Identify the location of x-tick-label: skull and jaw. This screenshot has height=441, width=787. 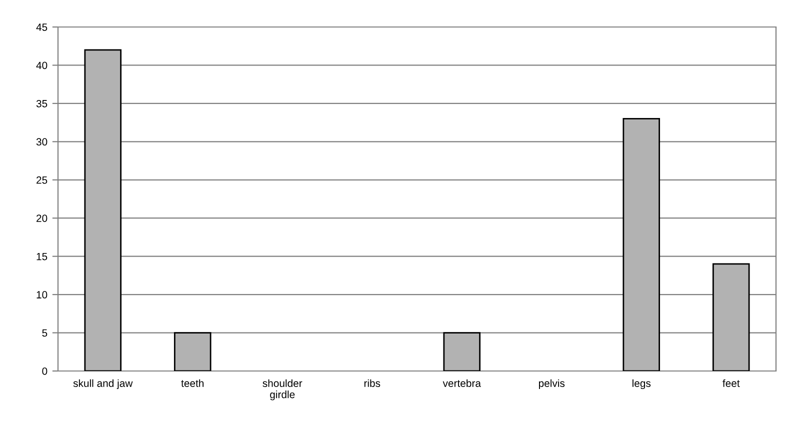
(103, 384).